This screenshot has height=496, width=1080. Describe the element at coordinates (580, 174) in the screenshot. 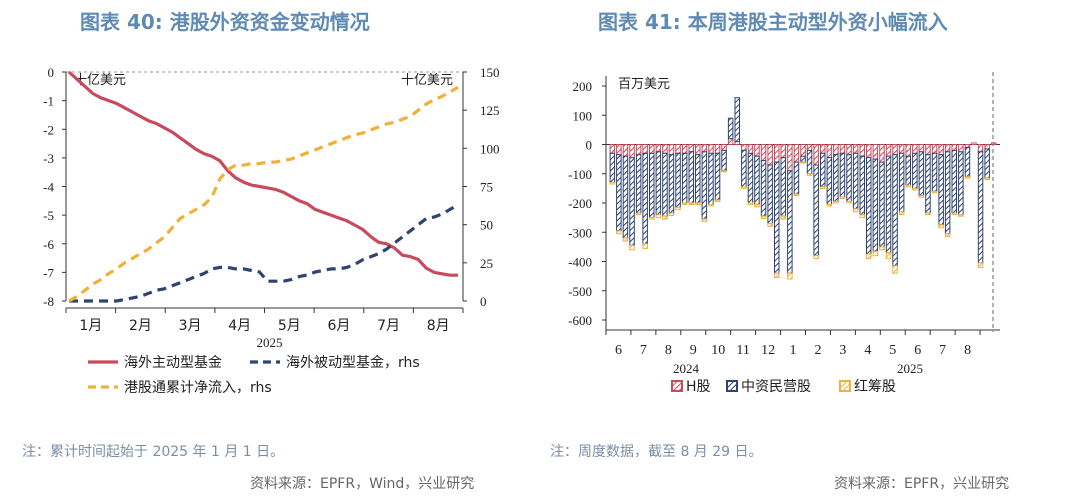

I see `y-tick-label: -100` at that location.